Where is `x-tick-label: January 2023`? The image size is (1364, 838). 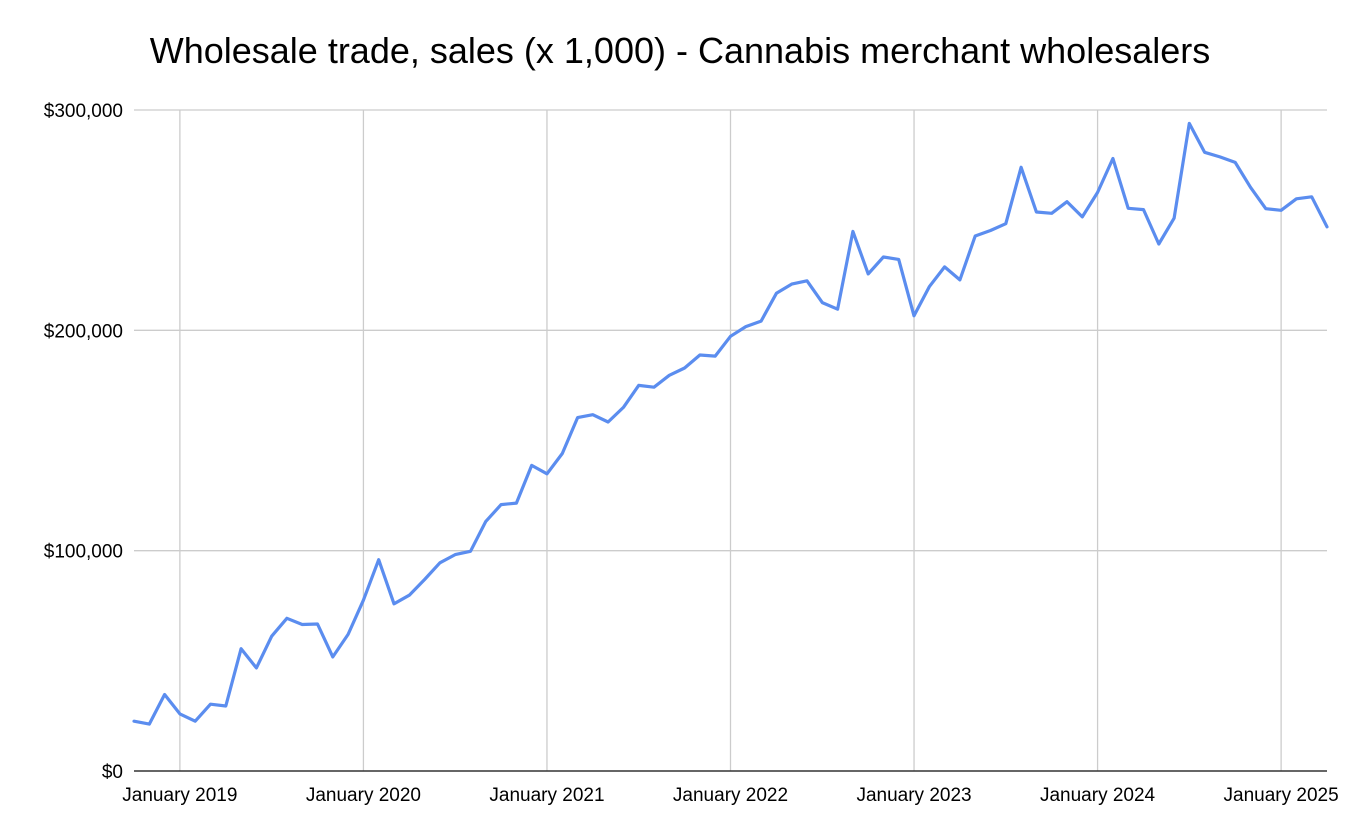 x-tick-label: January 2023 is located at coordinates (913, 795).